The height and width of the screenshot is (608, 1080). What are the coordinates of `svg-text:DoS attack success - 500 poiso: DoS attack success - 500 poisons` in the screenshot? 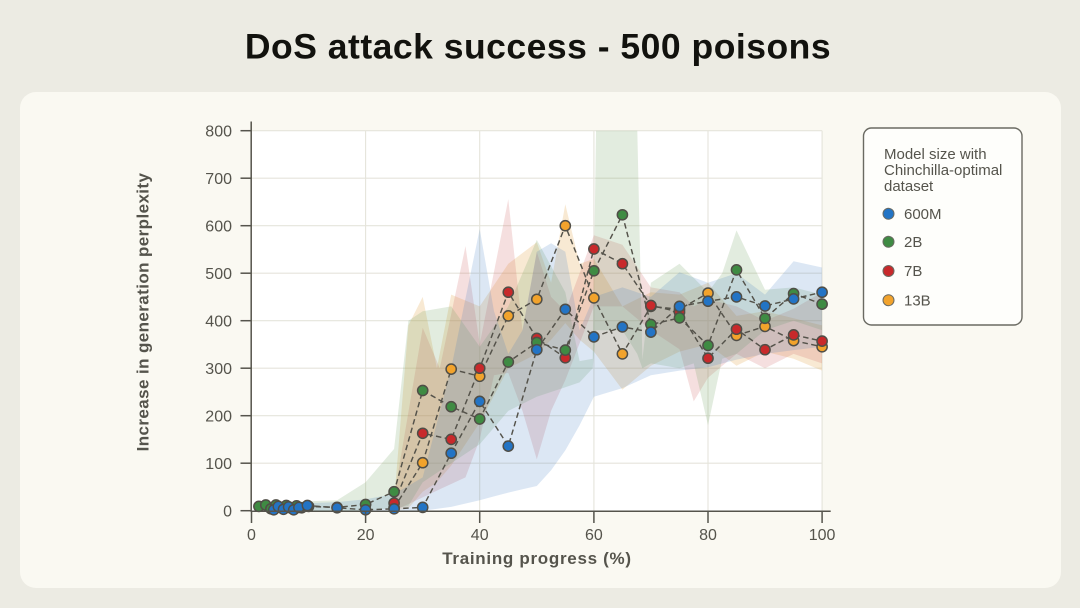 It's located at (538, 46).